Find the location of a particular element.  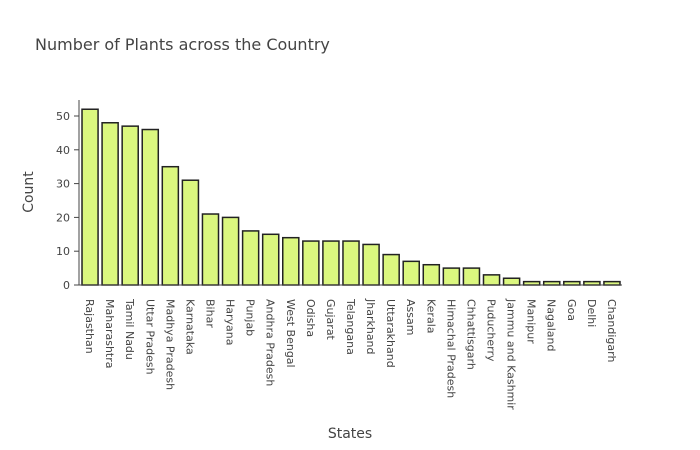

bar-delhi is located at coordinates (592, 283).